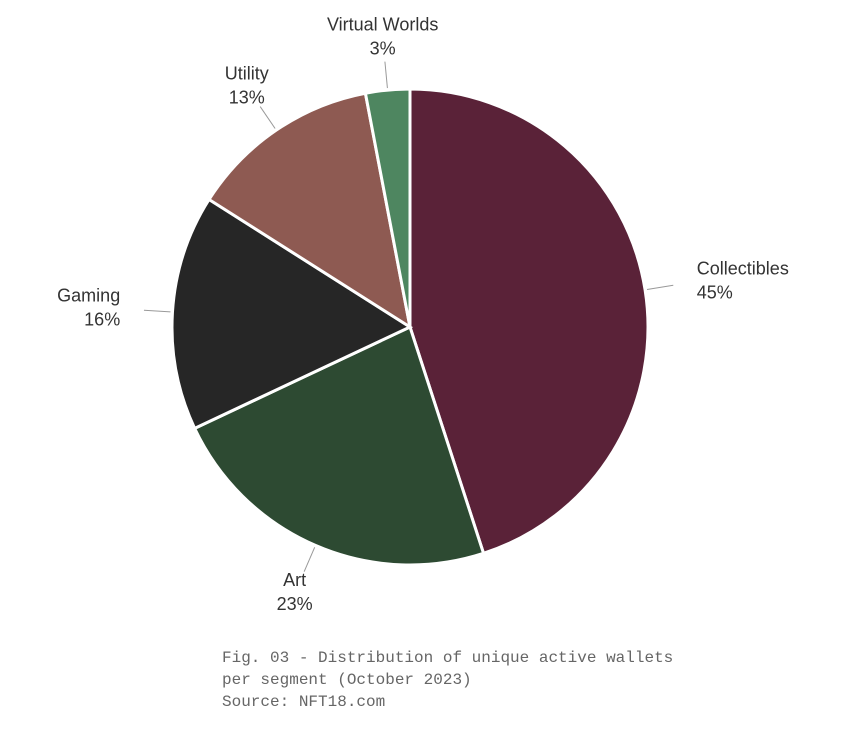  I want to click on caption-line: per segment (October 2023), so click(347, 680).